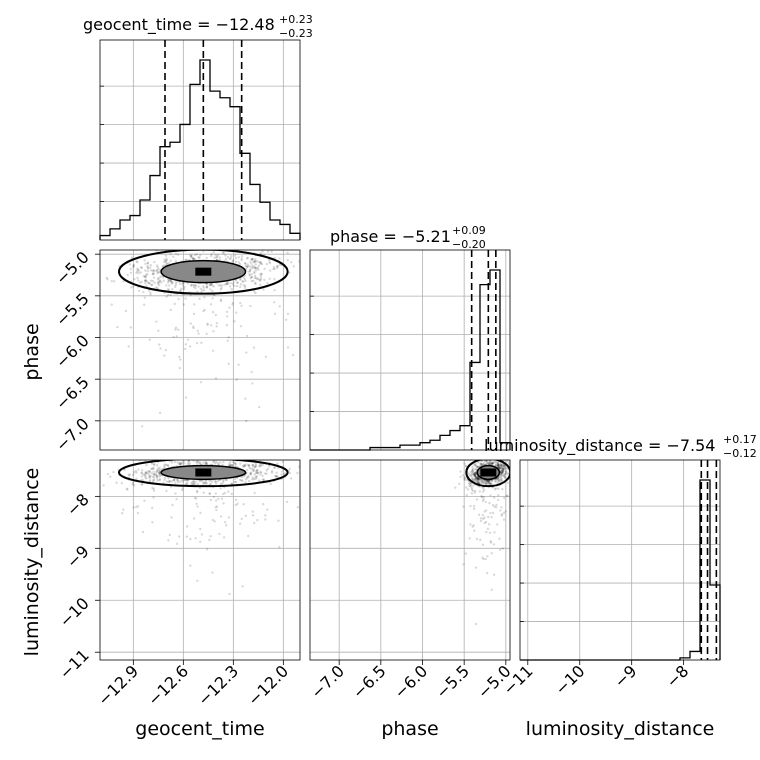  Describe the element at coordinates (78, 505) in the screenshot. I see `ytick-label-luminosity_distance: −8` at that location.